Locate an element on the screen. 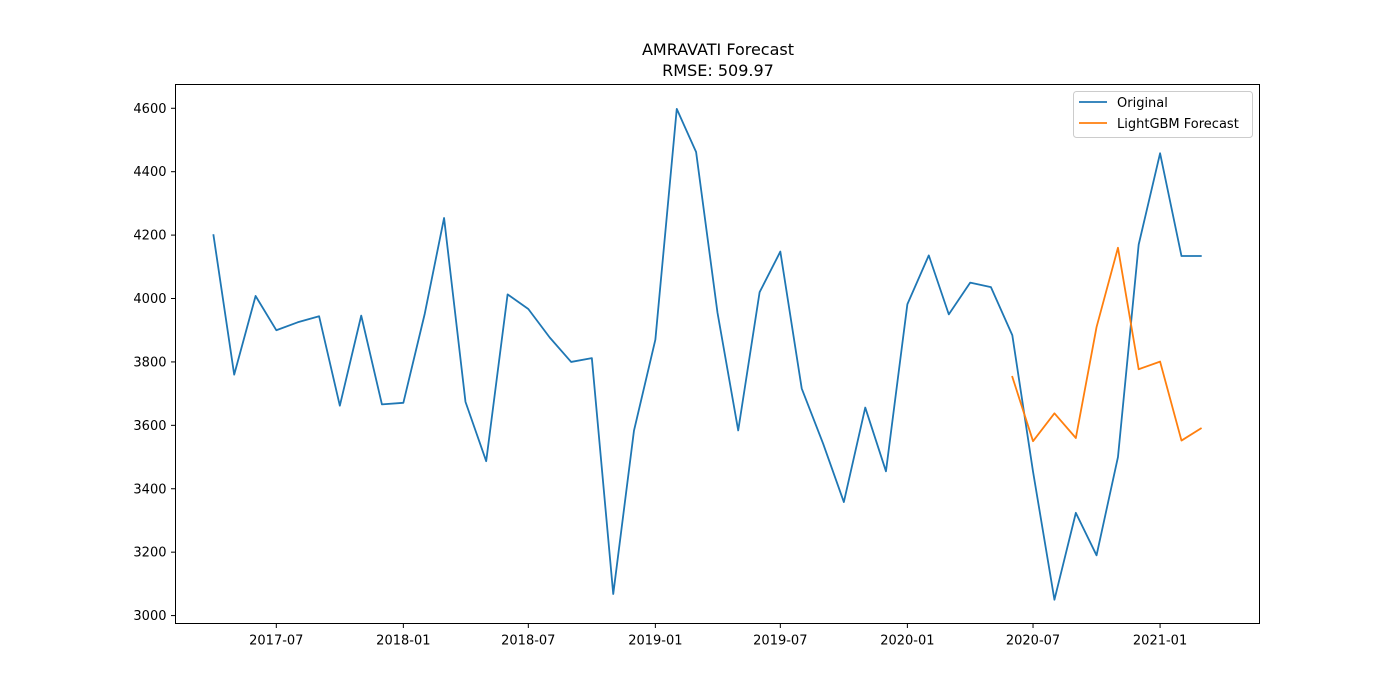 The width and height of the screenshot is (1400, 700). x-tick-label: 2018-01 is located at coordinates (403, 641).